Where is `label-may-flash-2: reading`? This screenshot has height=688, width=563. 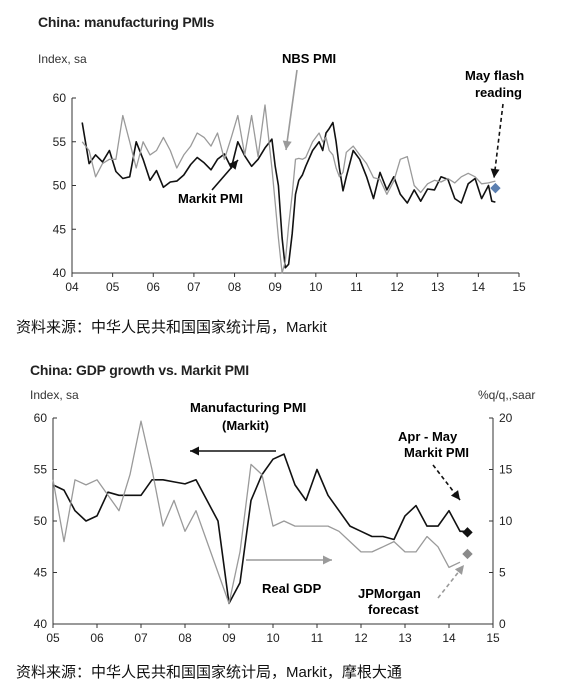
label-may-flash-2: reading is located at coordinates (498, 92).